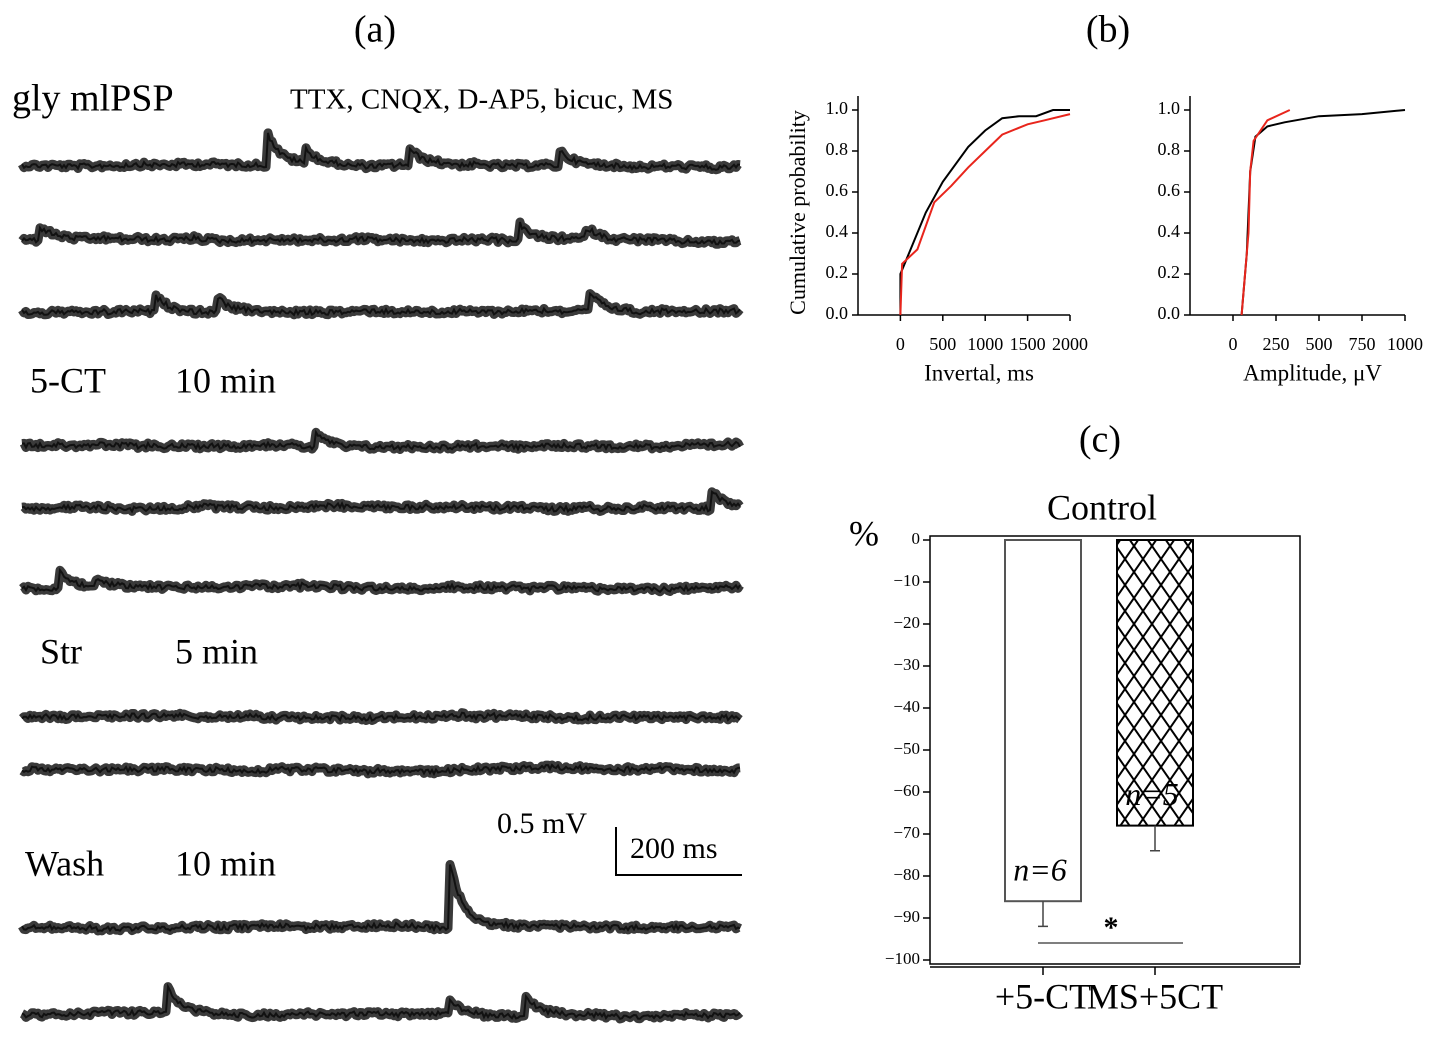 Image resolution: width=1439 pixels, height=1056 pixels. What do you see at coordinates (1028, 344) in the screenshot?
I see `x-tick-label: 1500` at bounding box center [1028, 344].